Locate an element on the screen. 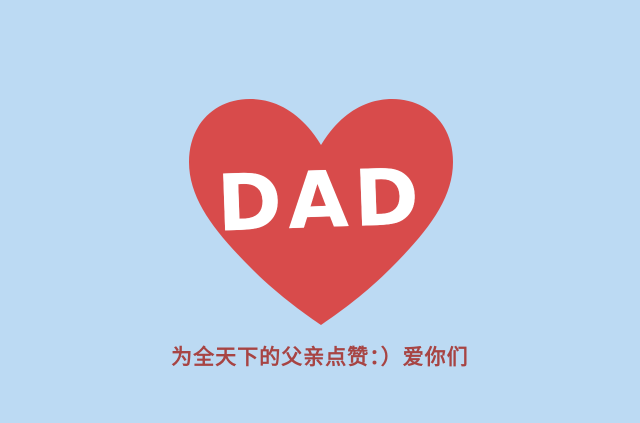 The image size is (640, 423). heart-label: DAD is located at coordinates (321, 201).